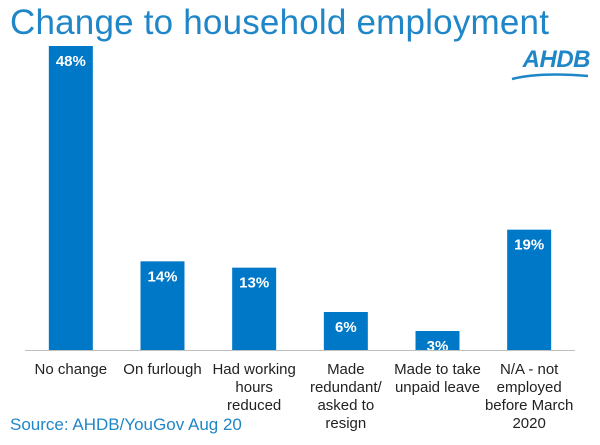  Describe the element at coordinates (346, 396) in the screenshot. I see `category-label: Made redundant/asked to resign` at that location.